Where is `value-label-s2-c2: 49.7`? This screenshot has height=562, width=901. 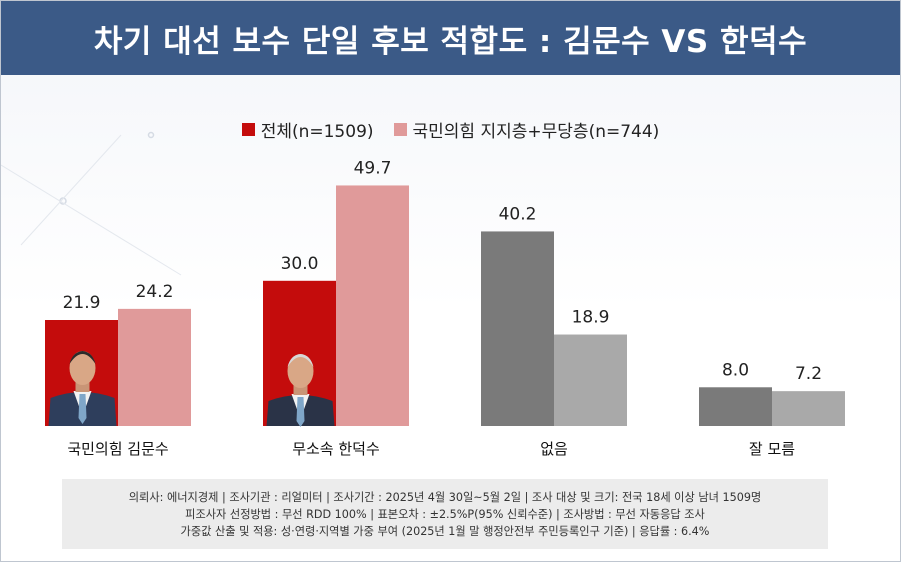
value-label-s2-c2: 49.7 is located at coordinates (373, 168).